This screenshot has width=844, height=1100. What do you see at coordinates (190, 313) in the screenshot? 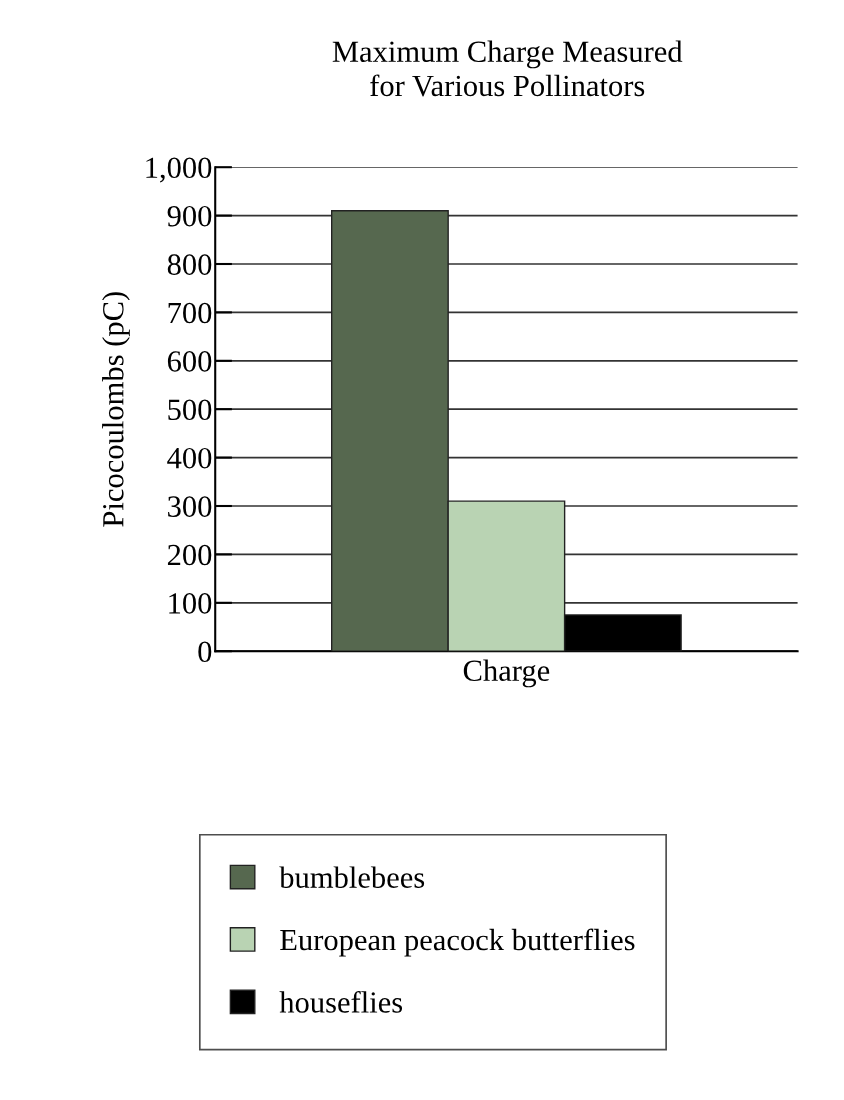
I see `y-tick-label: 700` at bounding box center [190, 313].